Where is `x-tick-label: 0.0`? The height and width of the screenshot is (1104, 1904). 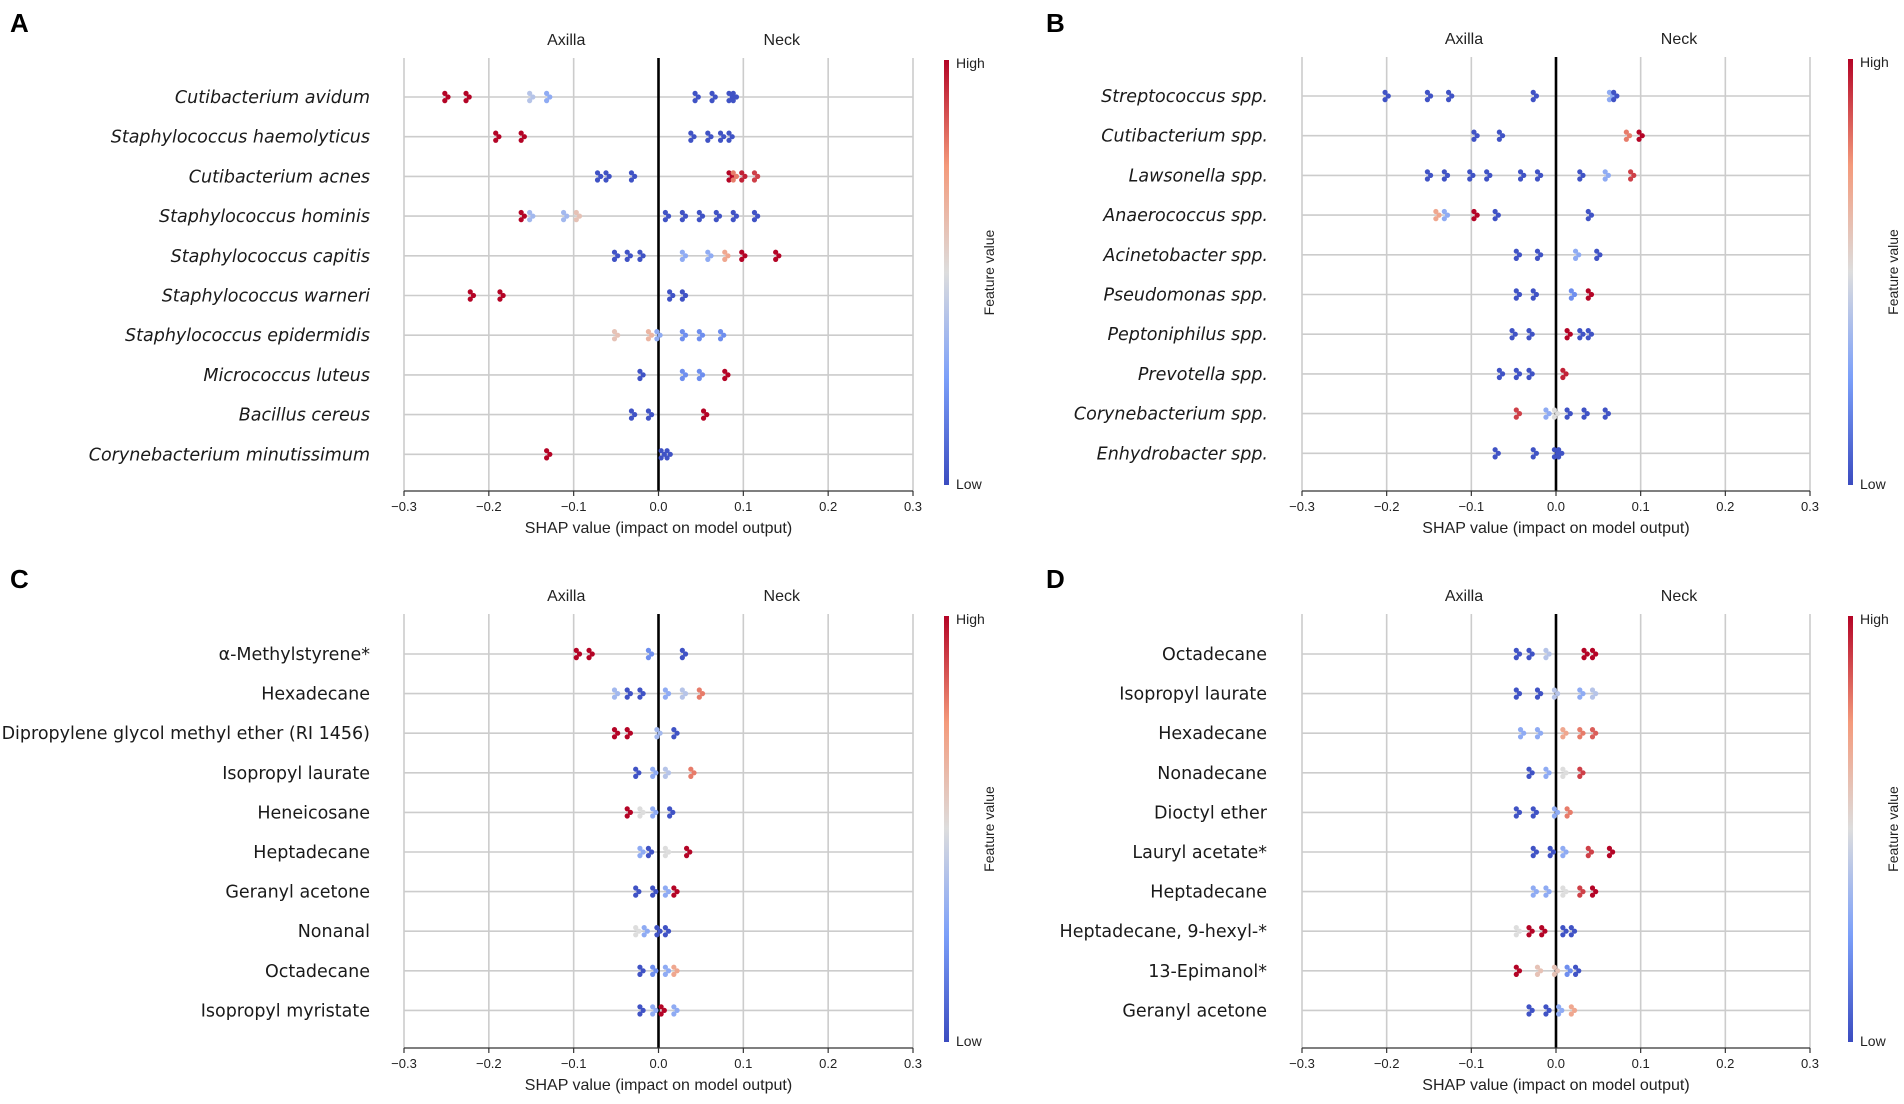 x-tick-label: 0.0 is located at coordinates (658, 1063).